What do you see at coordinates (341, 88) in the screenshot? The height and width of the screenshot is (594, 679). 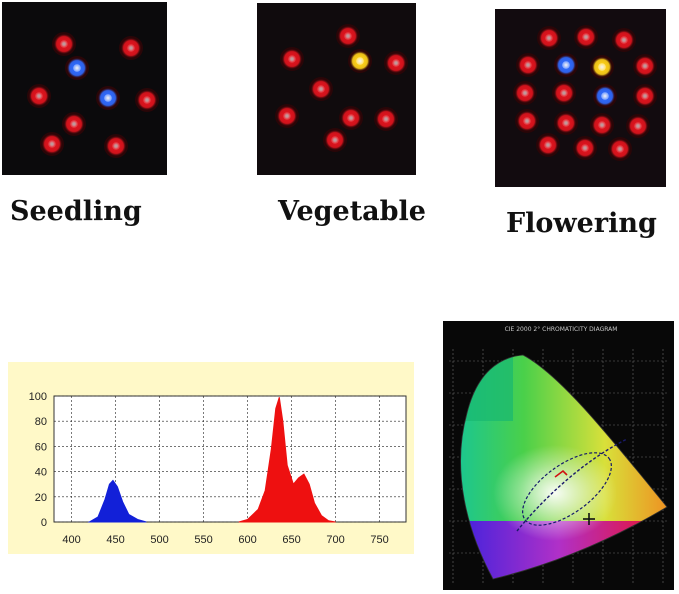 I see `vegetable-led-array` at bounding box center [341, 88].